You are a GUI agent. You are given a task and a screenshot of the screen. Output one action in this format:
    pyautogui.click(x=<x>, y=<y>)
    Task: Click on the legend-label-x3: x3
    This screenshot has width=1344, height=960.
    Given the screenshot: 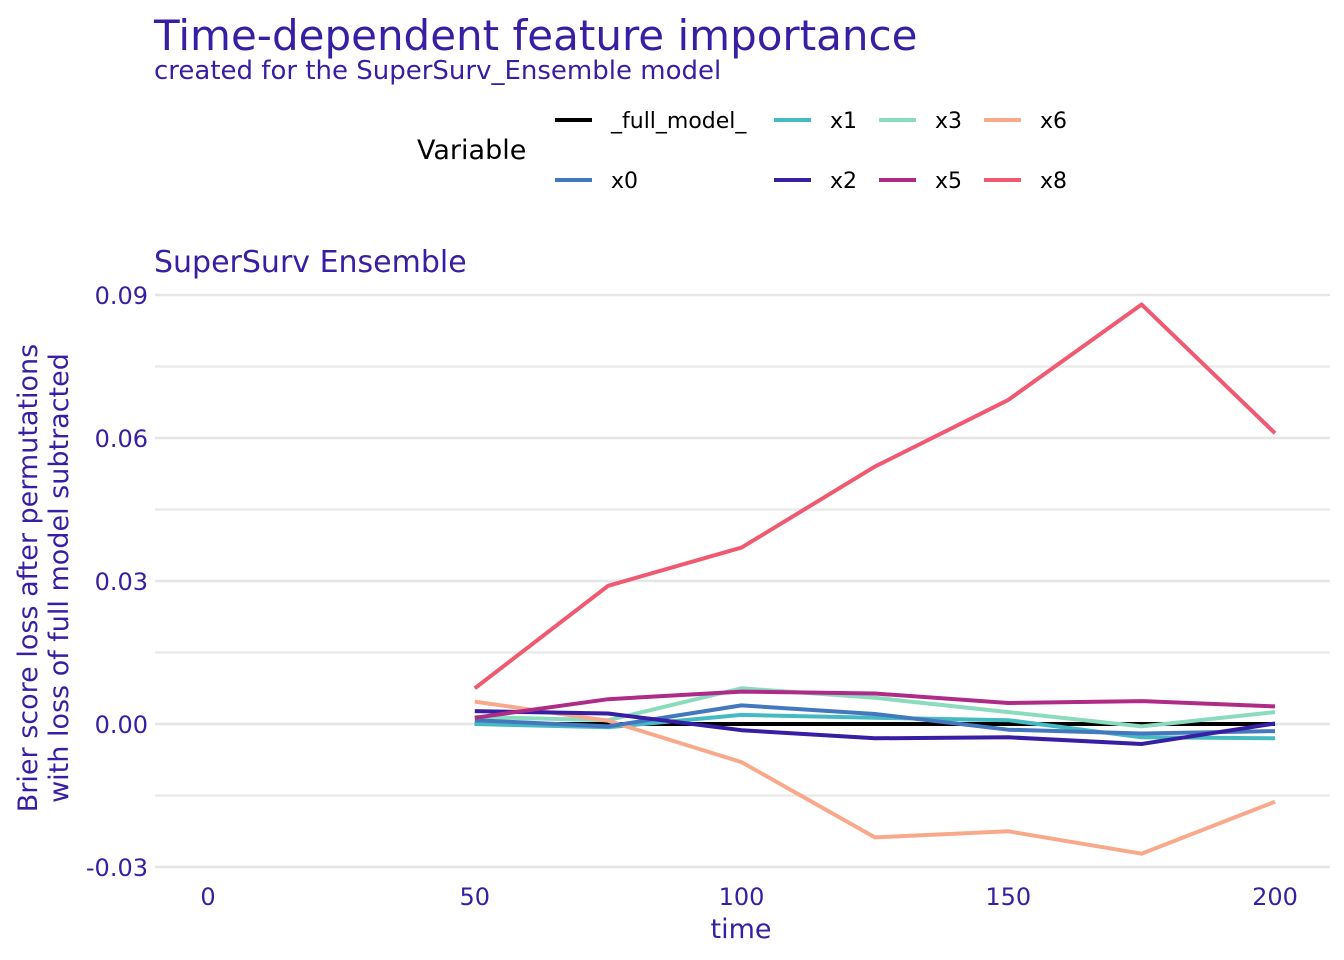 What is the action you would take?
    pyautogui.click(x=948, y=121)
    